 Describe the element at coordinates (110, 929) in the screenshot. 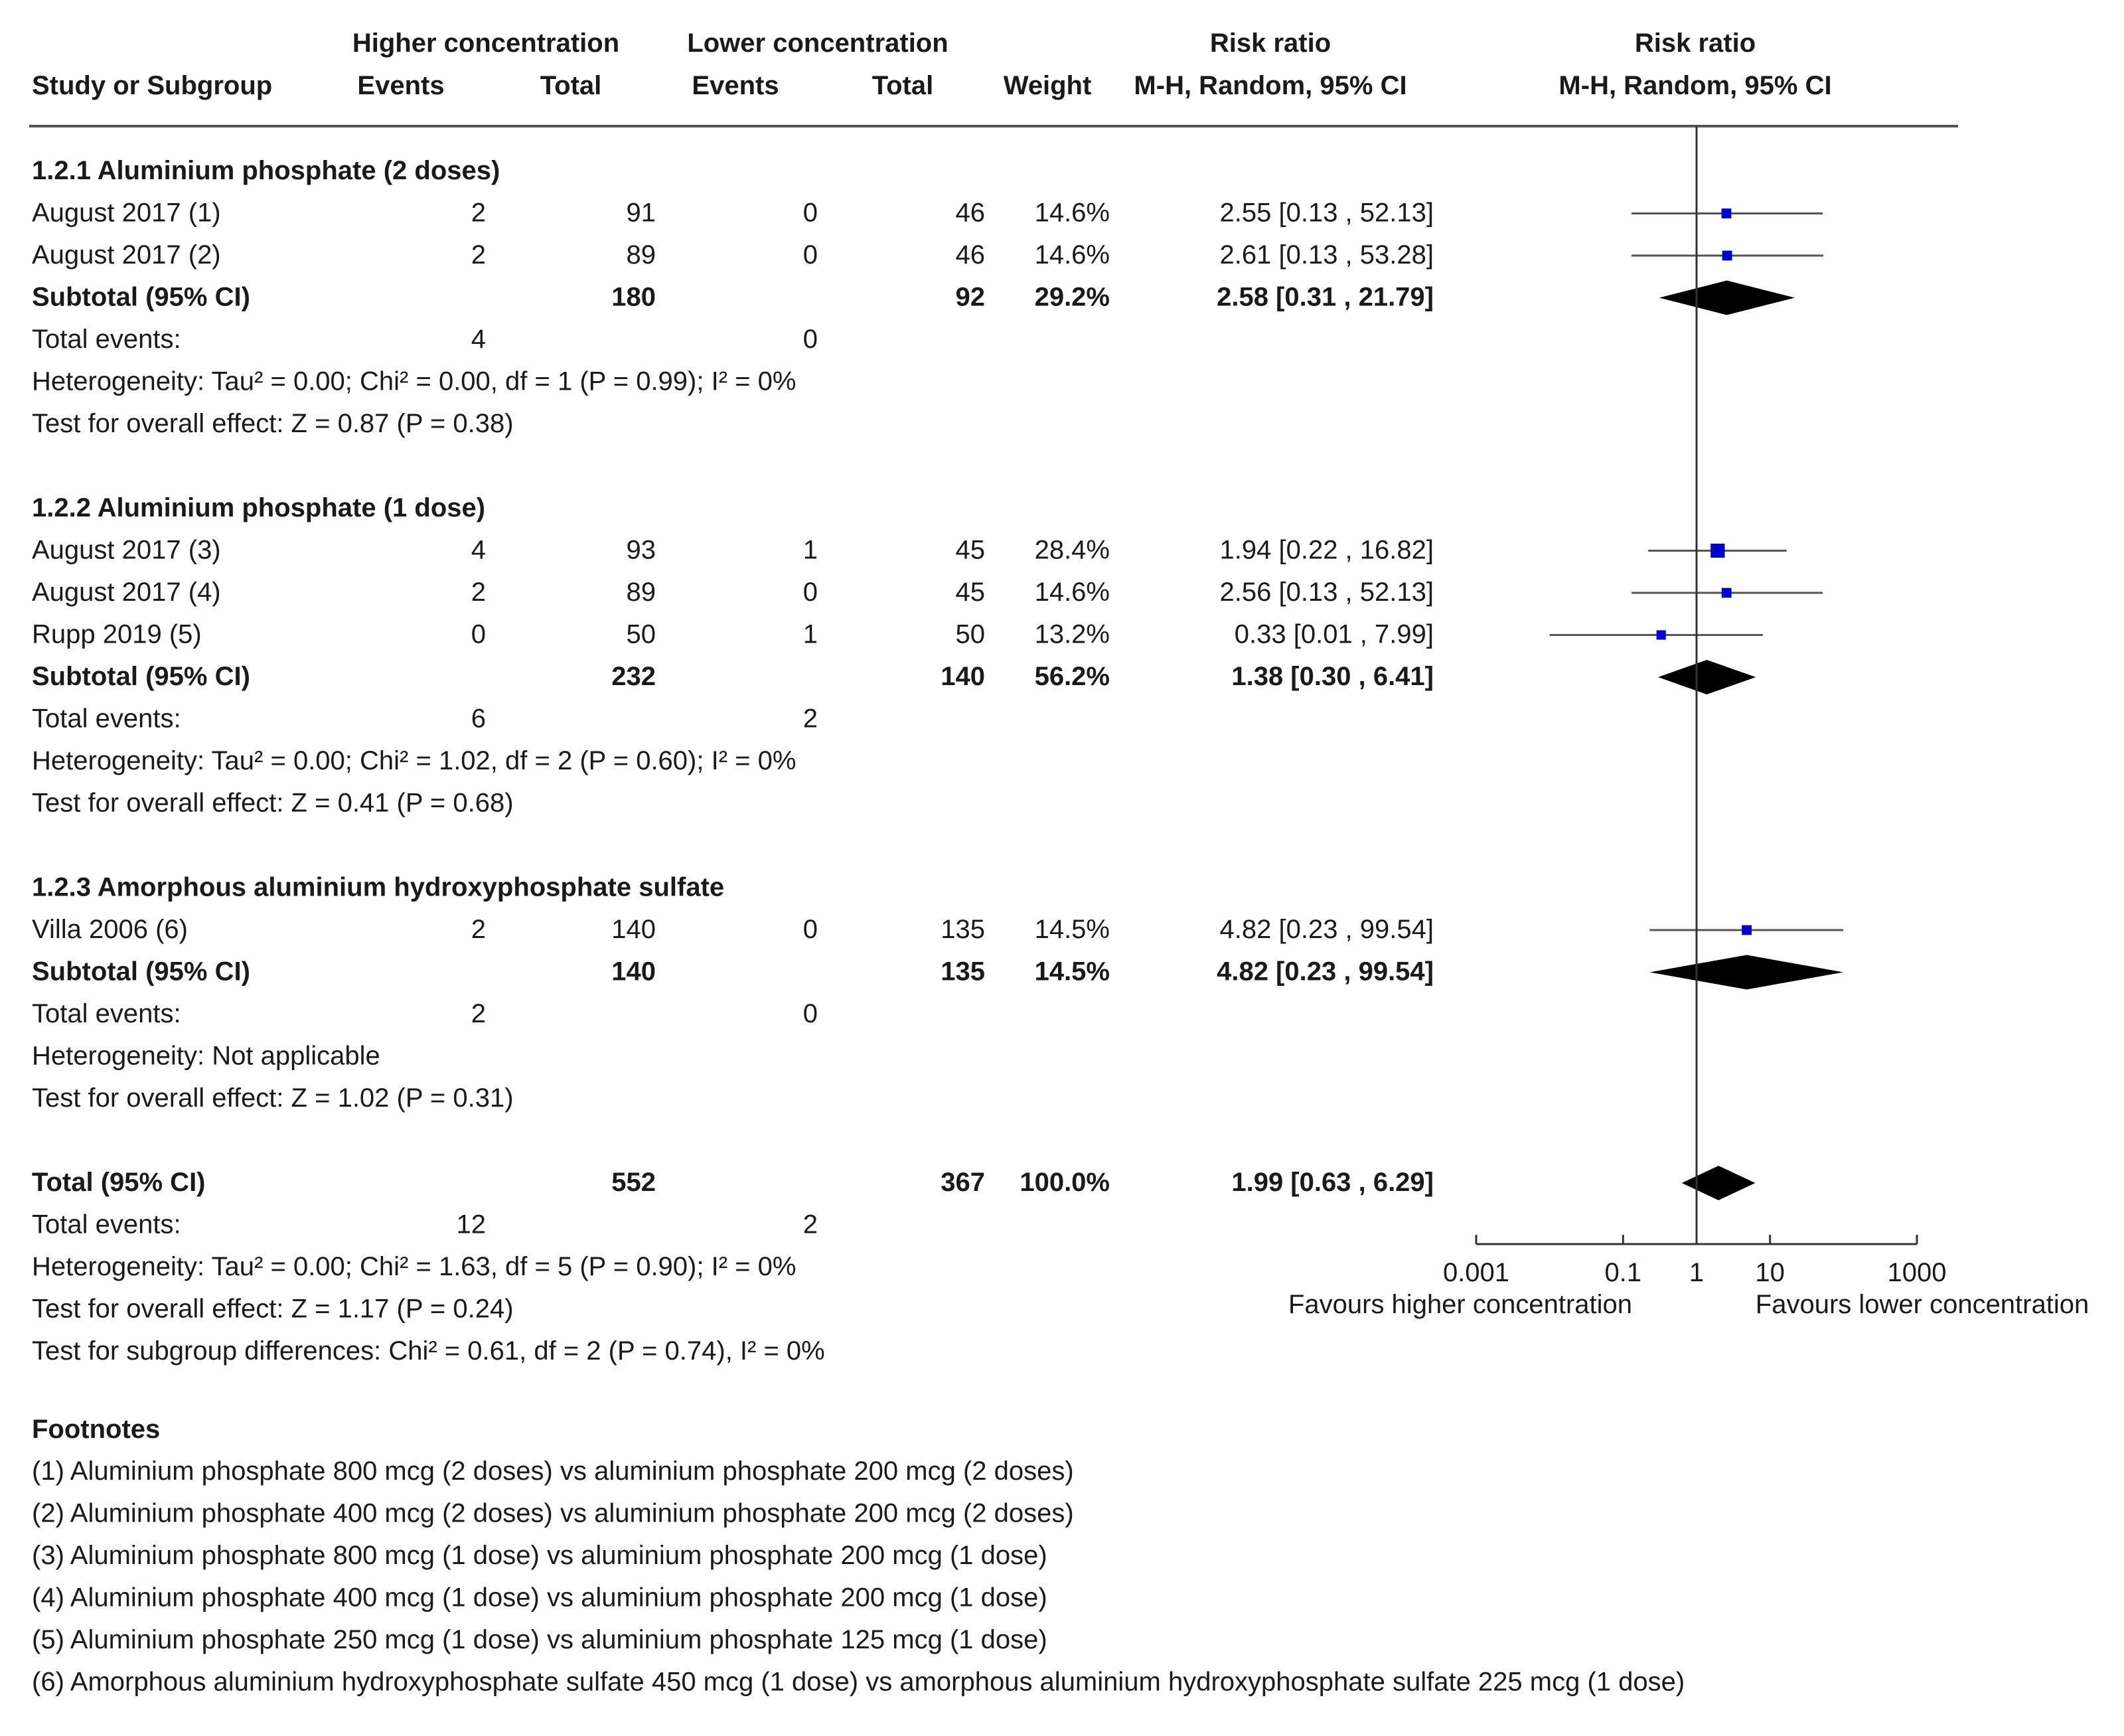

I see `row-label: Villa 2006 (6)` at that location.